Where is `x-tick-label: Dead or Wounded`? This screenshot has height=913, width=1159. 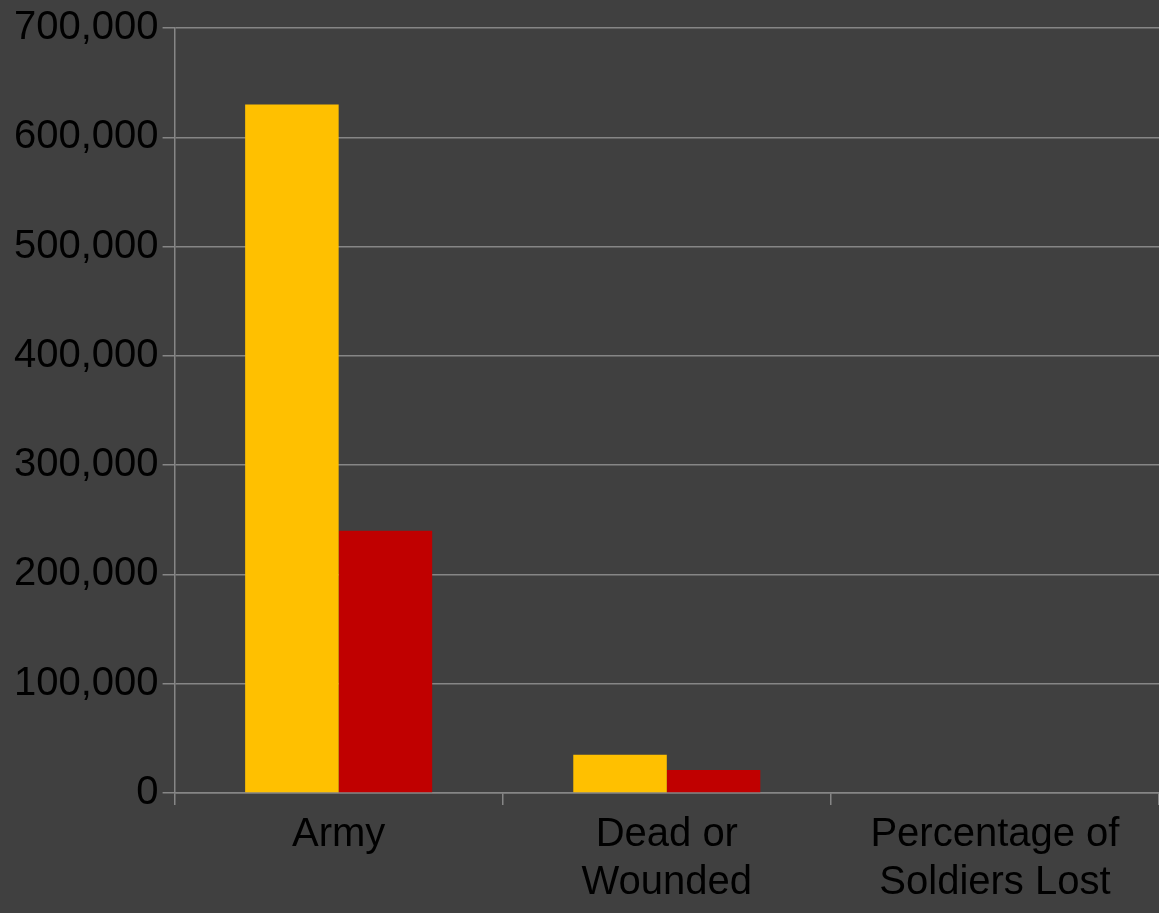
x-tick-label: Dead or Wounded is located at coordinates (667, 856).